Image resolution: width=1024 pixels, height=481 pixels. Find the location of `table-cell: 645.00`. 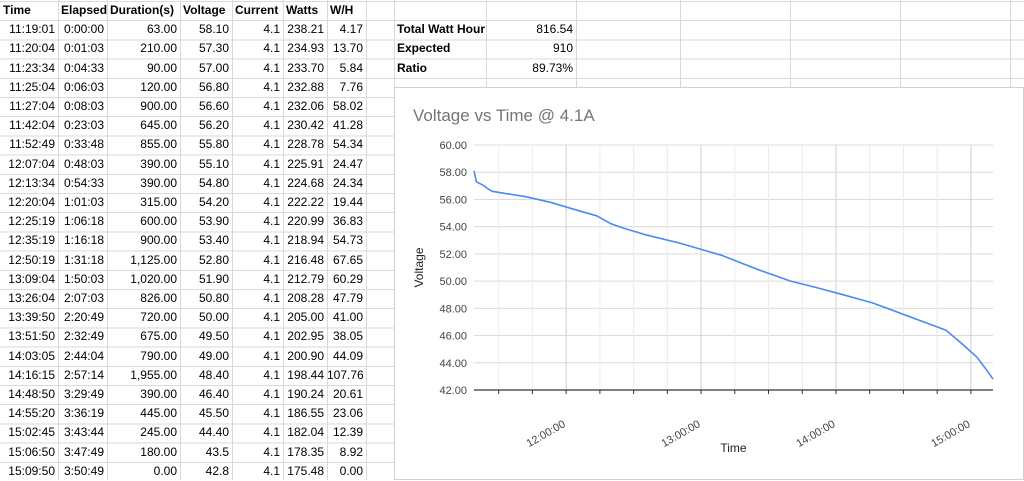

table-cell: 645.00 is located at coordinates (158, 125).